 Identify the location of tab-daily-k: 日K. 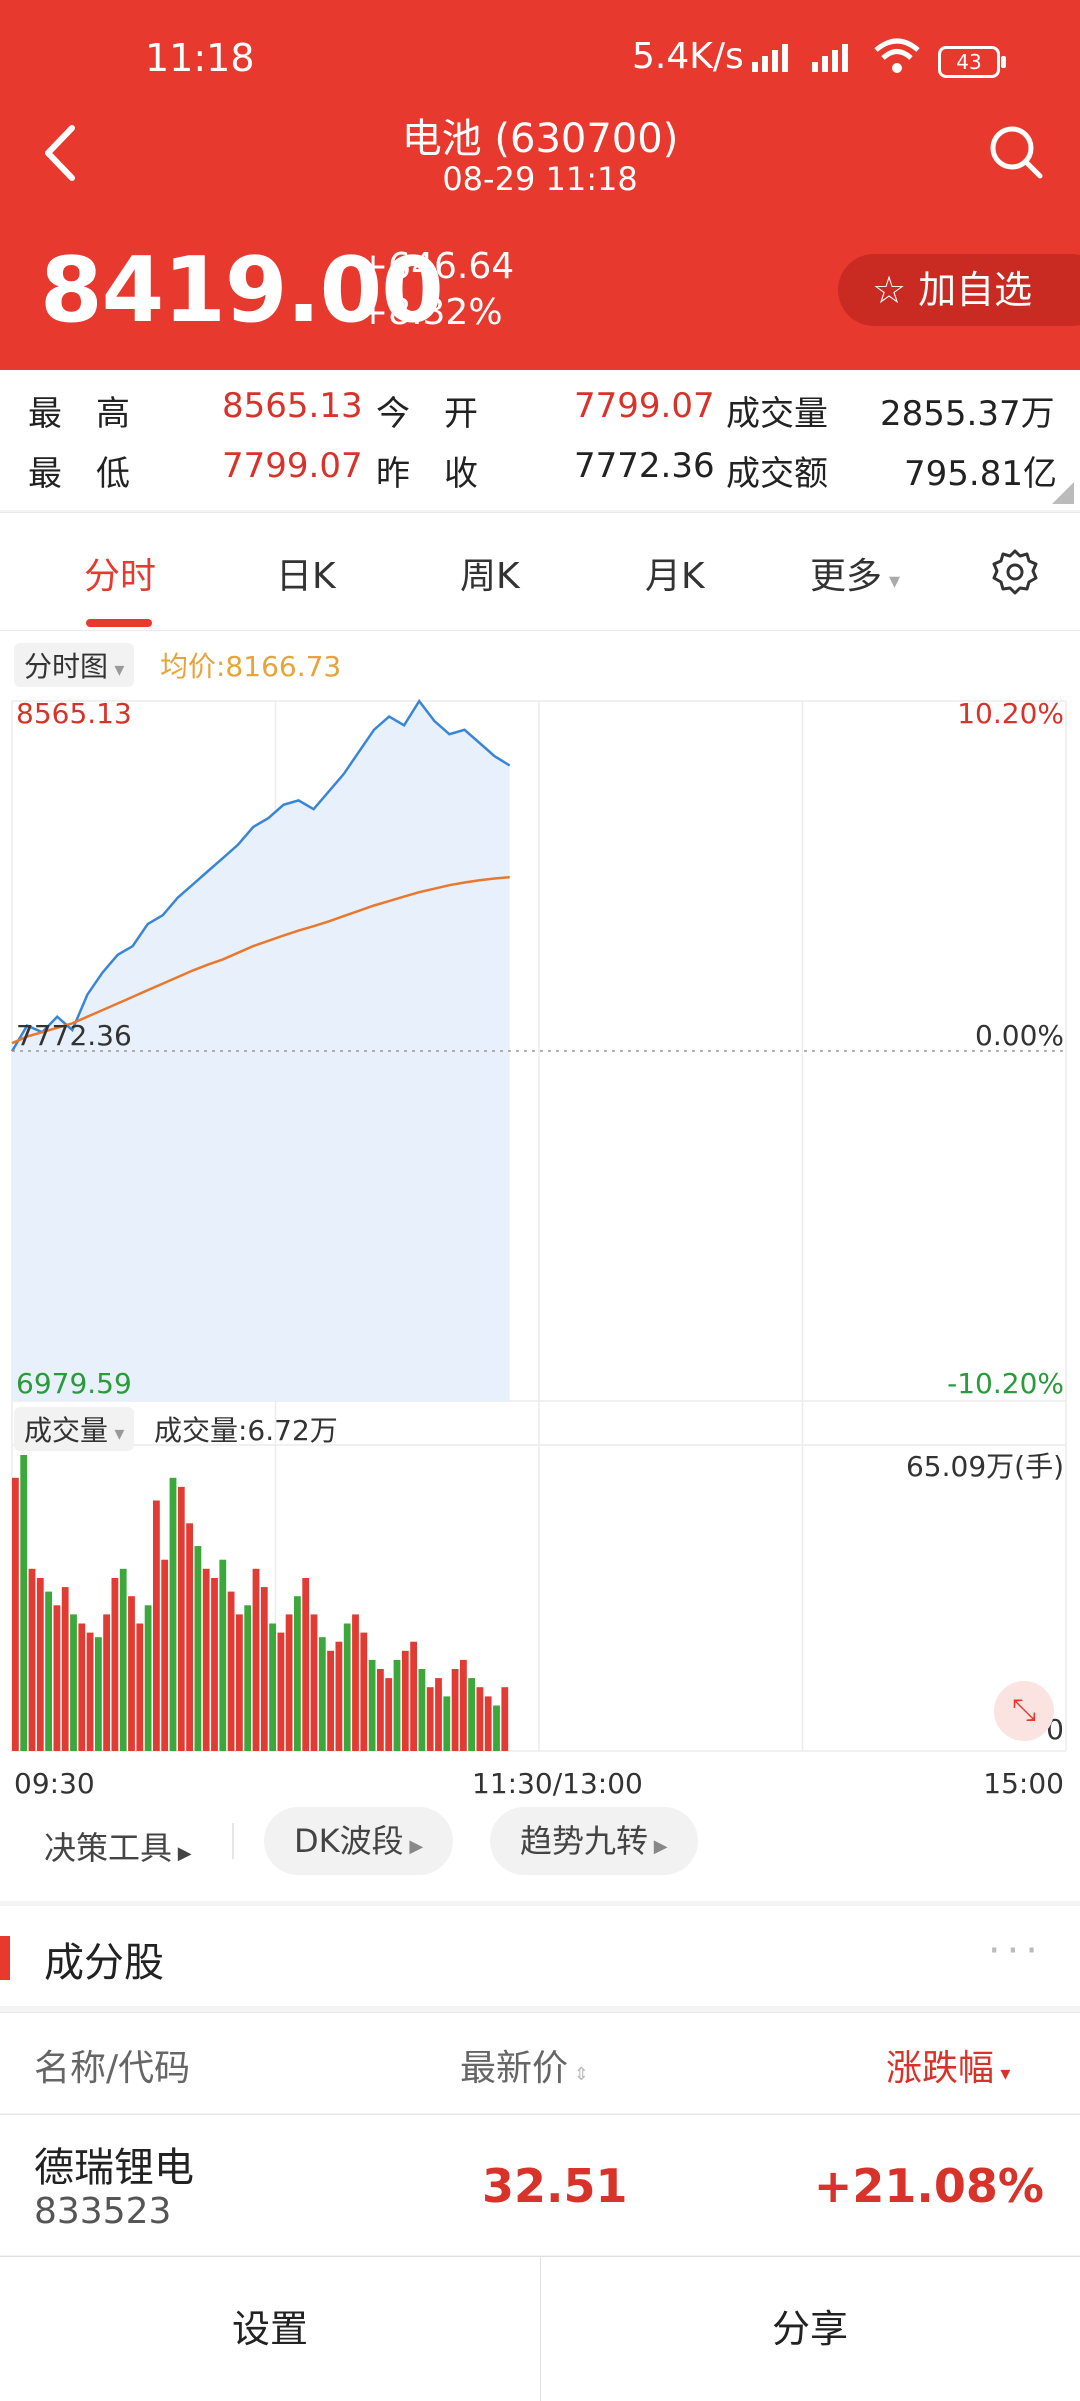
(306, 576).